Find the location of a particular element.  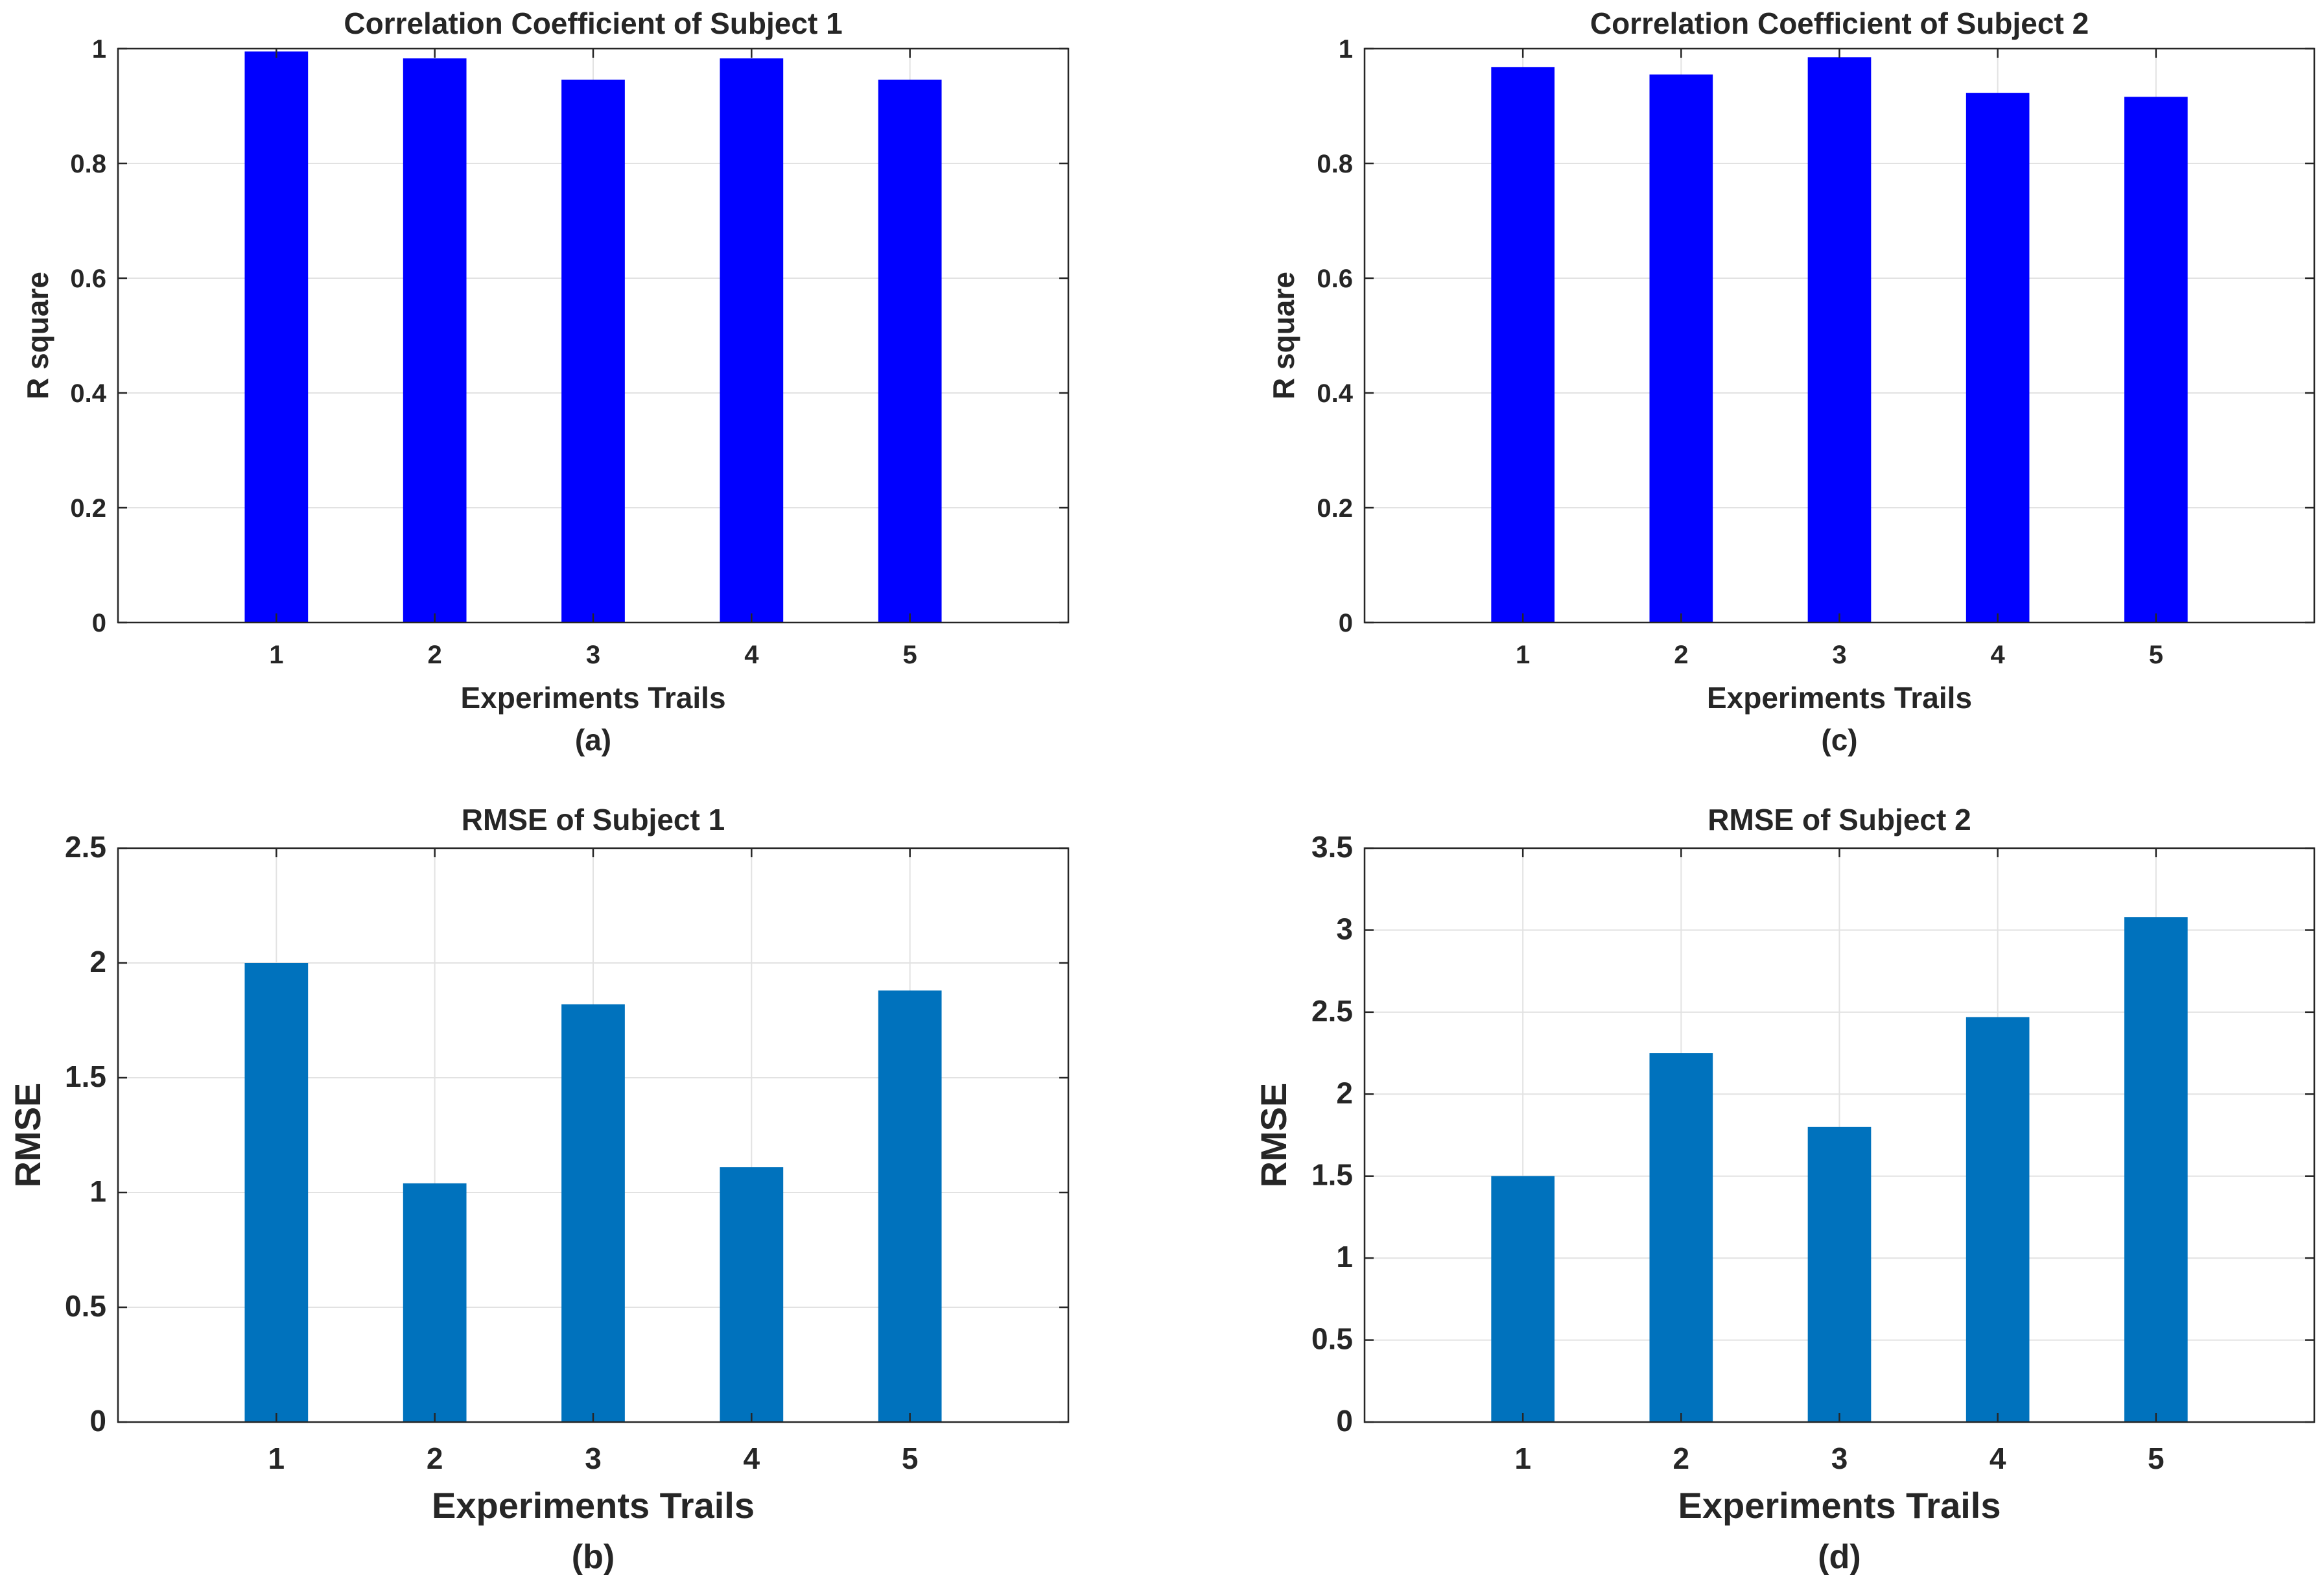

chart-title: RMSE of Subject 1 is located at coordinates (593, 820).